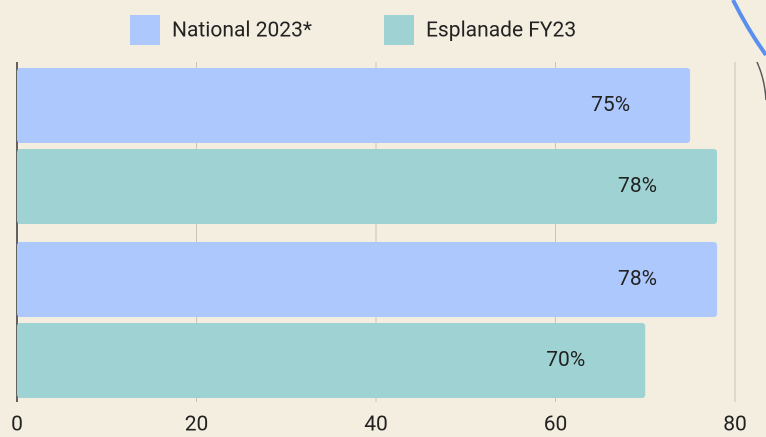 The height and width of the screenshot is (437, 766). I want to click on x-tick-label: 20, so click(197, 425).